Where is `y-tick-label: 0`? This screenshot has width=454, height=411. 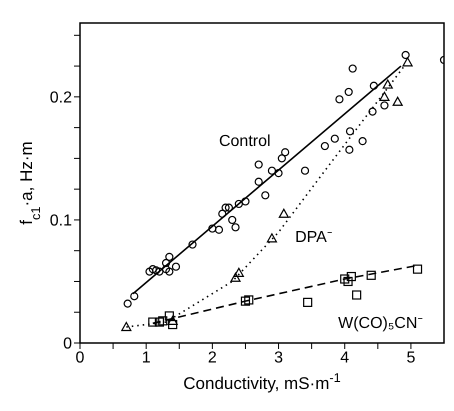 y-tick-label: 0 is located at coordinates (67, 344).